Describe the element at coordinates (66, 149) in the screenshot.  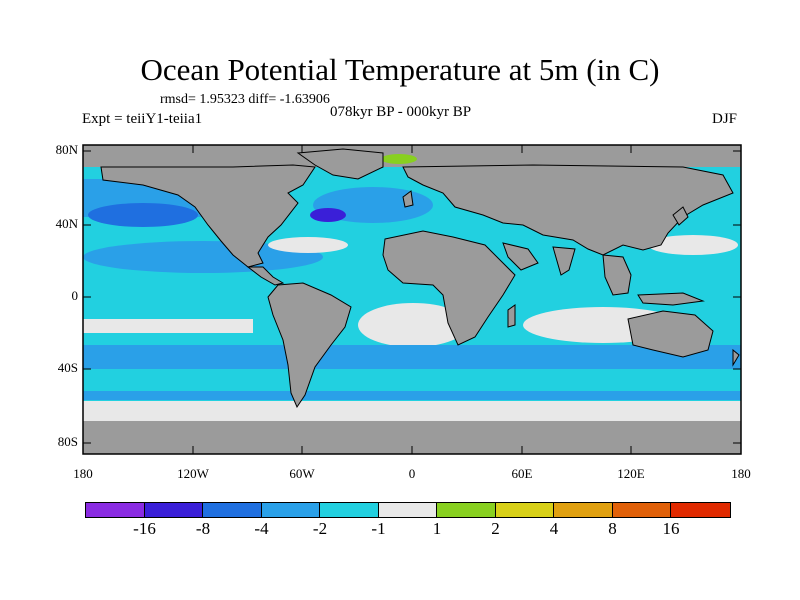
I see `lat-label-80n: 80N` at that location.